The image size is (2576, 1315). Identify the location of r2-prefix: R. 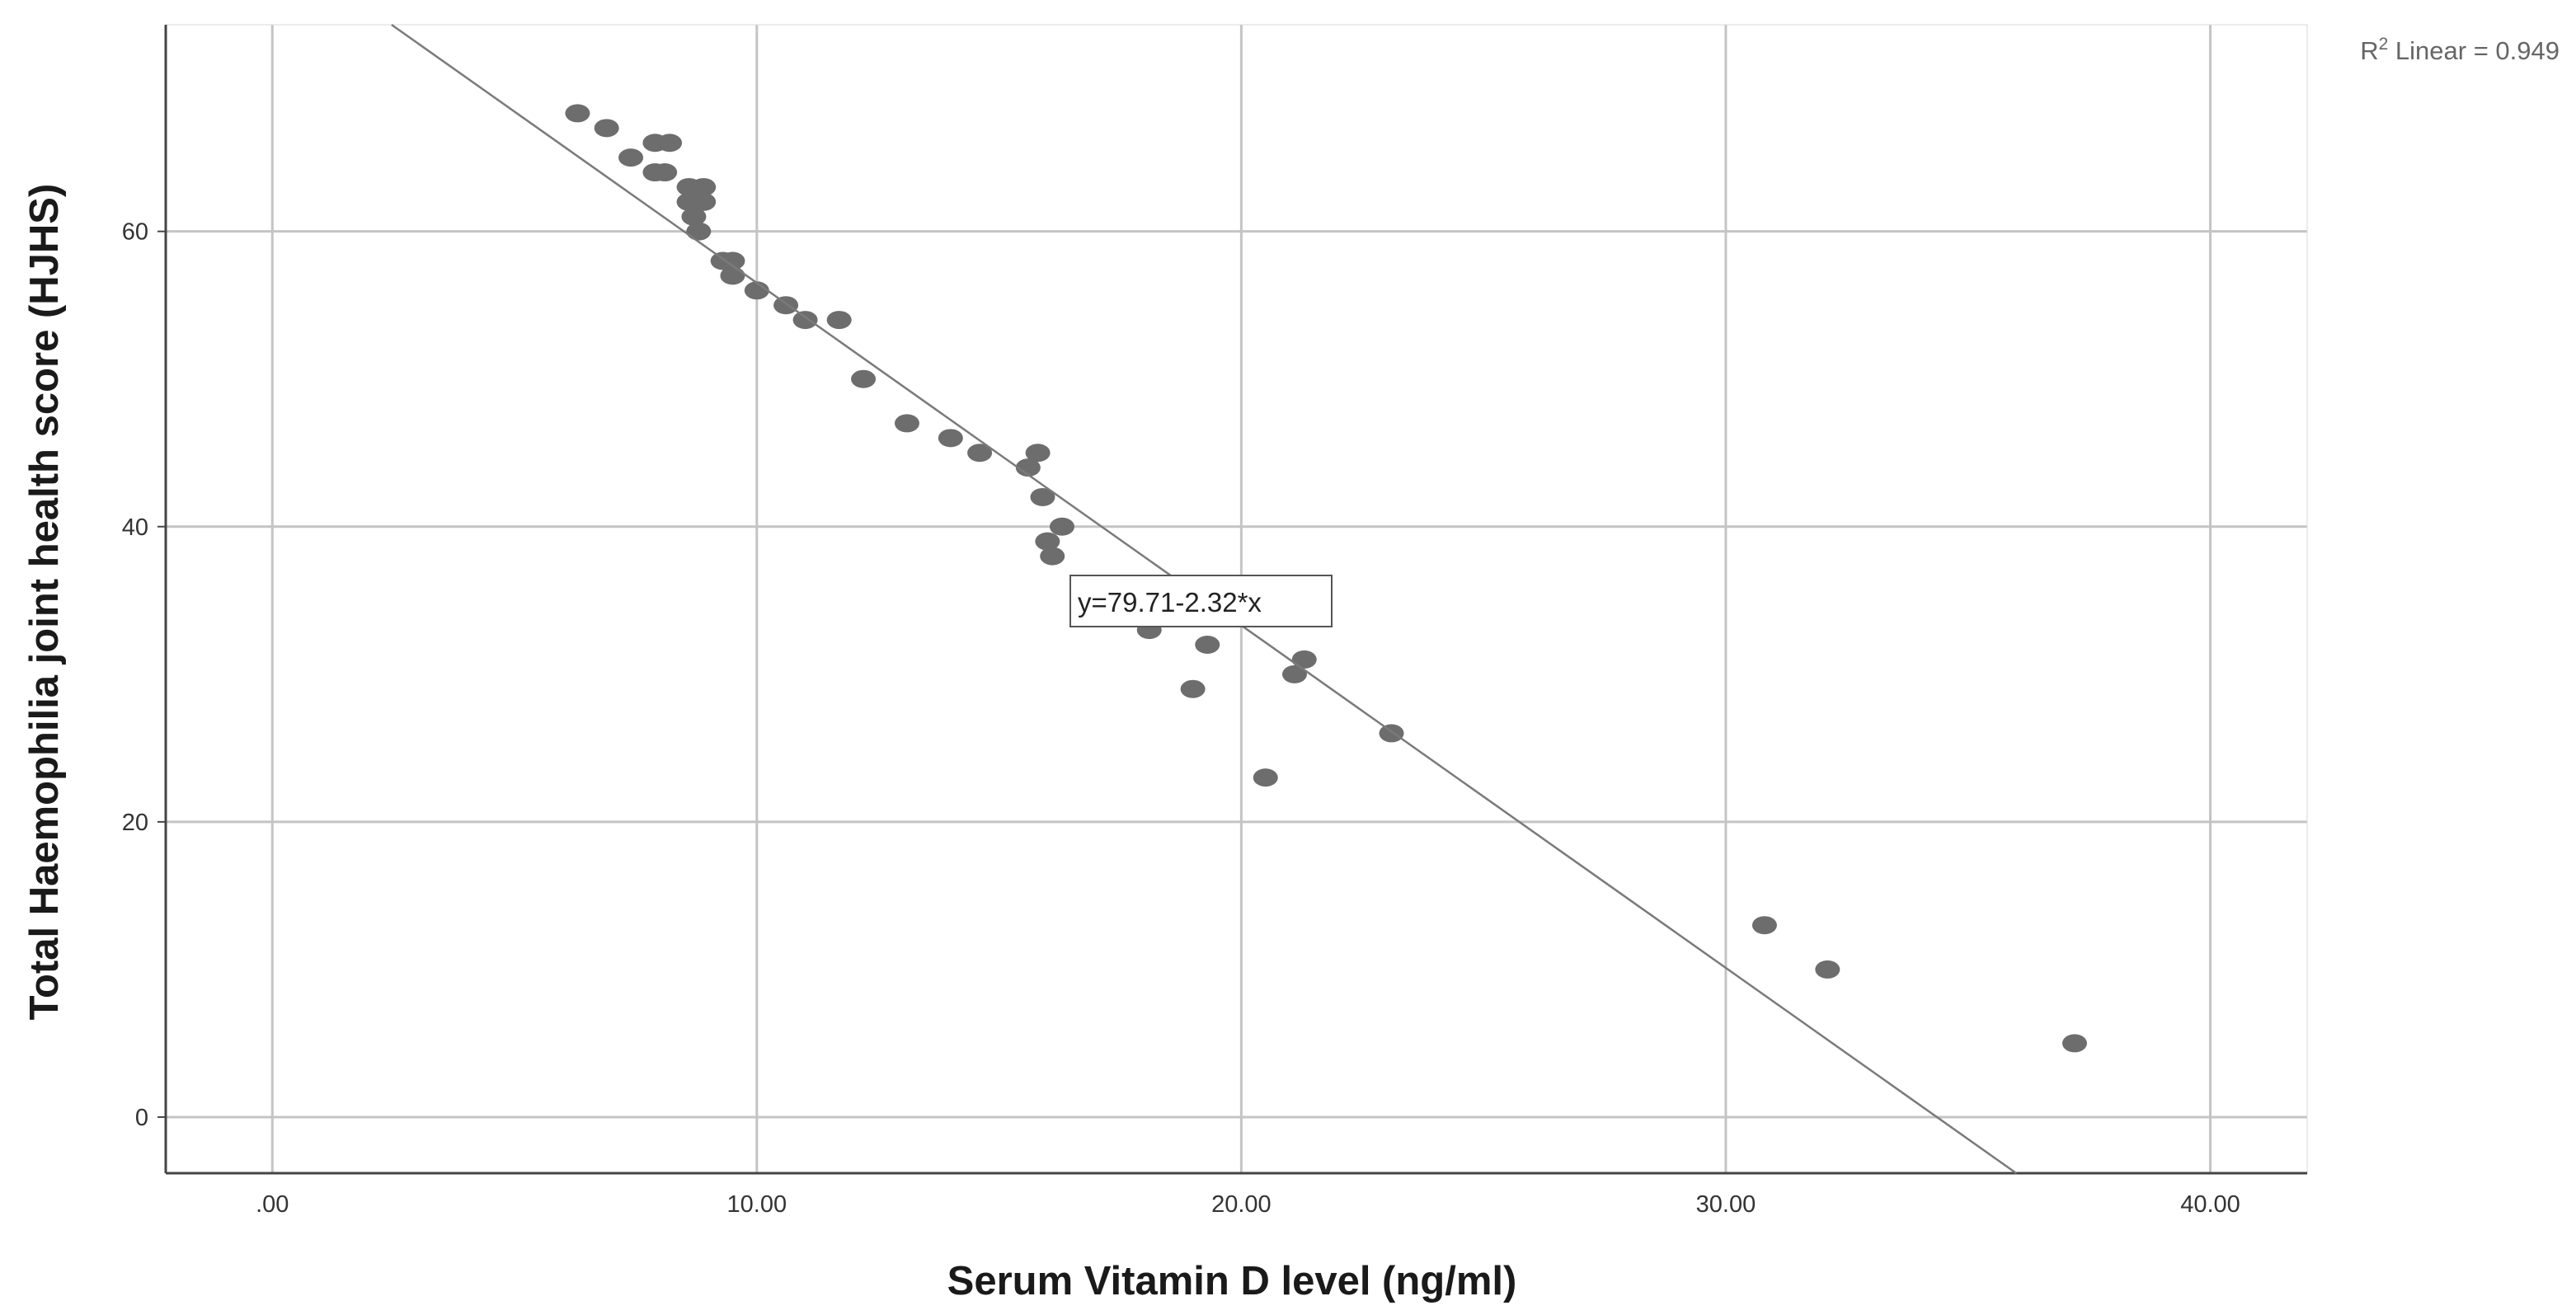
(2369, 50).